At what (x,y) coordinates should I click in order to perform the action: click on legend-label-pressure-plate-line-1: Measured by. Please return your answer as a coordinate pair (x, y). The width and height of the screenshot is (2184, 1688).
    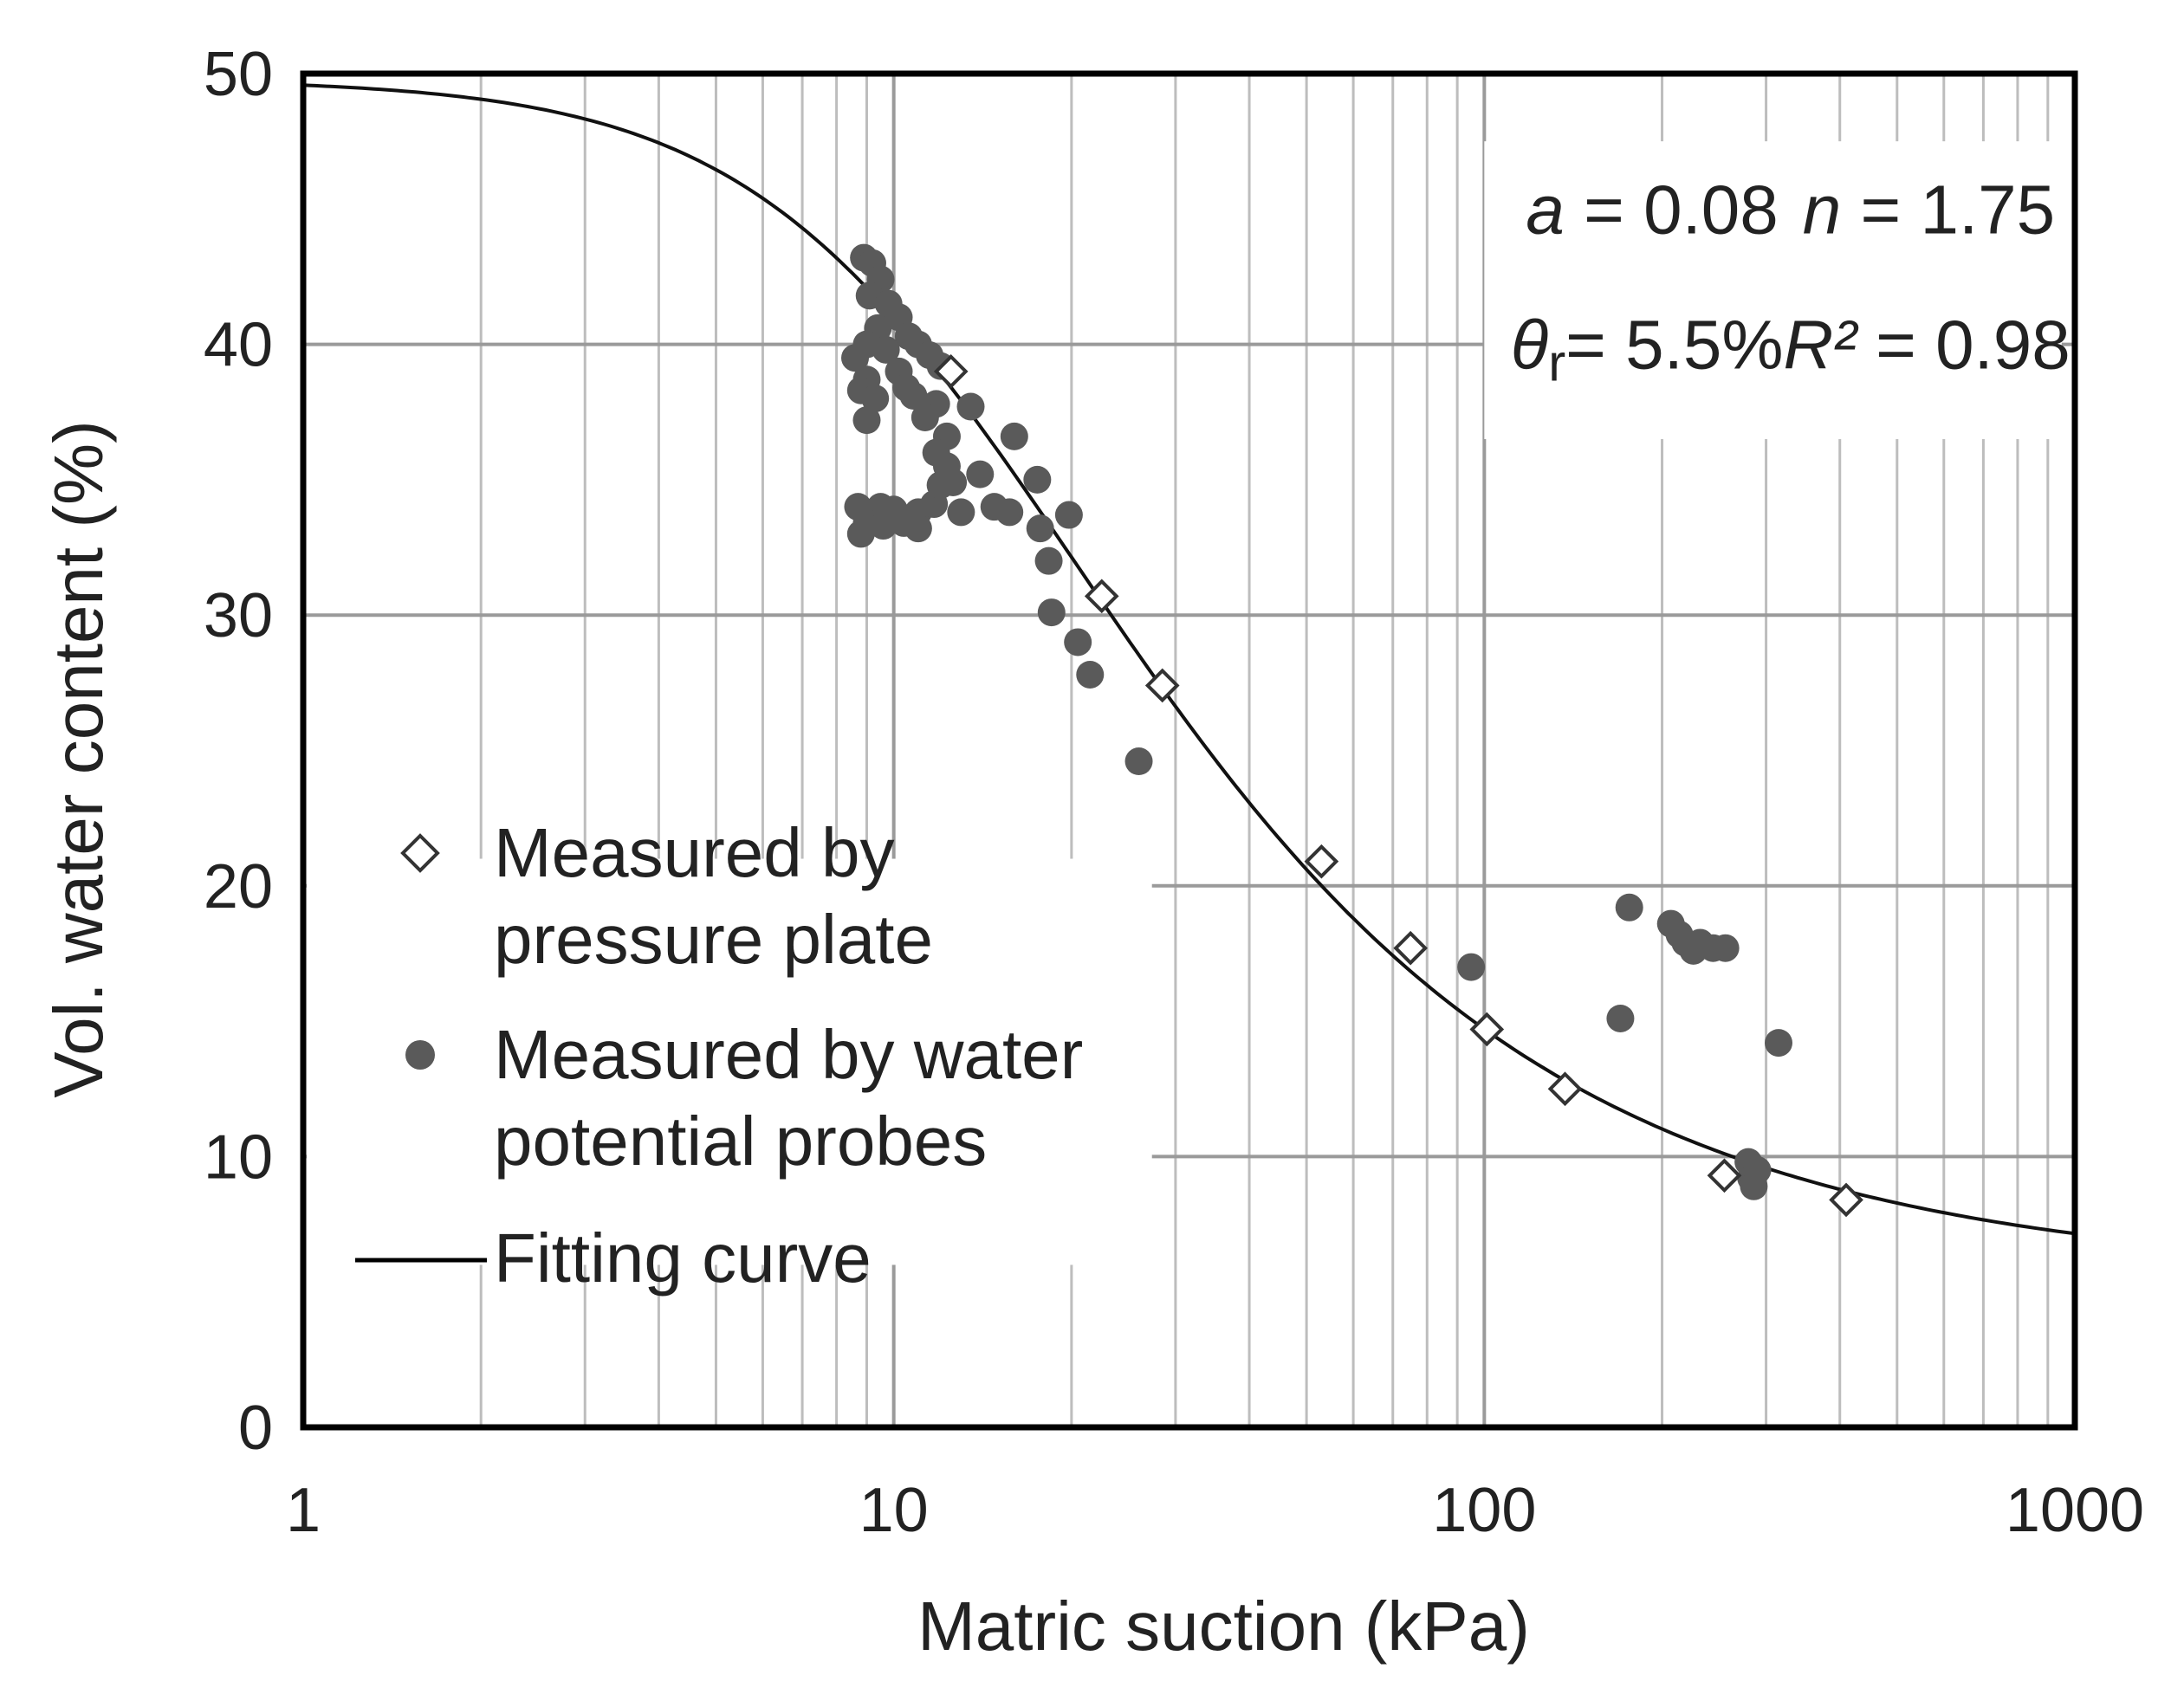
    Looking at the image, I should click on (694, 852).